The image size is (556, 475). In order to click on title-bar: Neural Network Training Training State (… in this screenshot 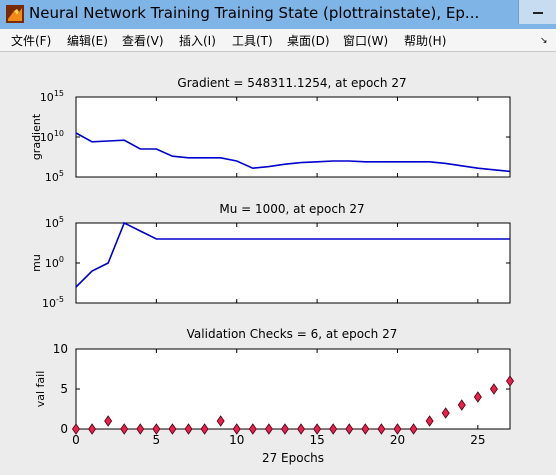, I will do `click(278, 14)`.